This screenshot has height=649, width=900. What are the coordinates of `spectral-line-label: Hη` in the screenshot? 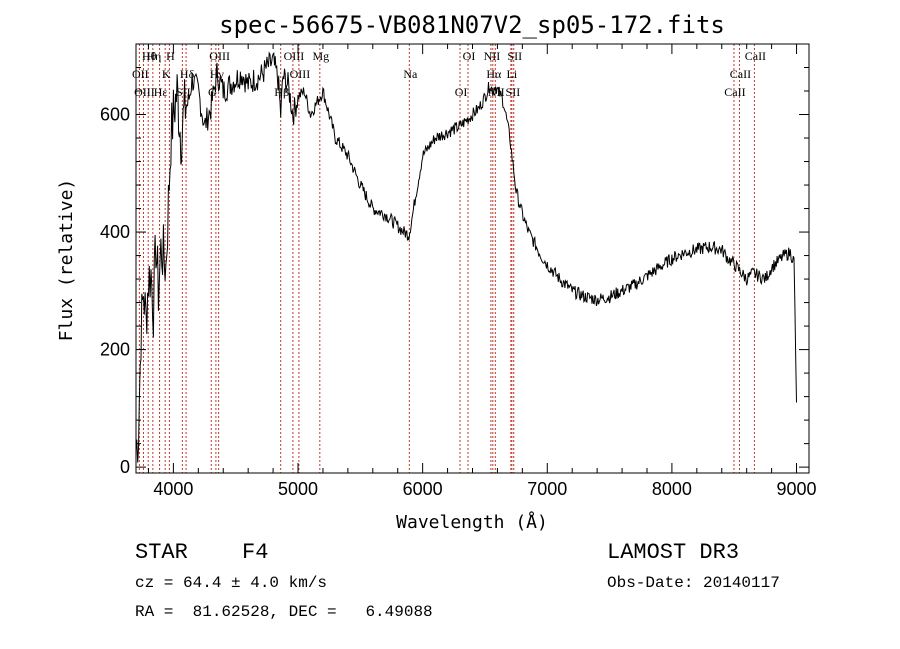 It's located at (153, 56).